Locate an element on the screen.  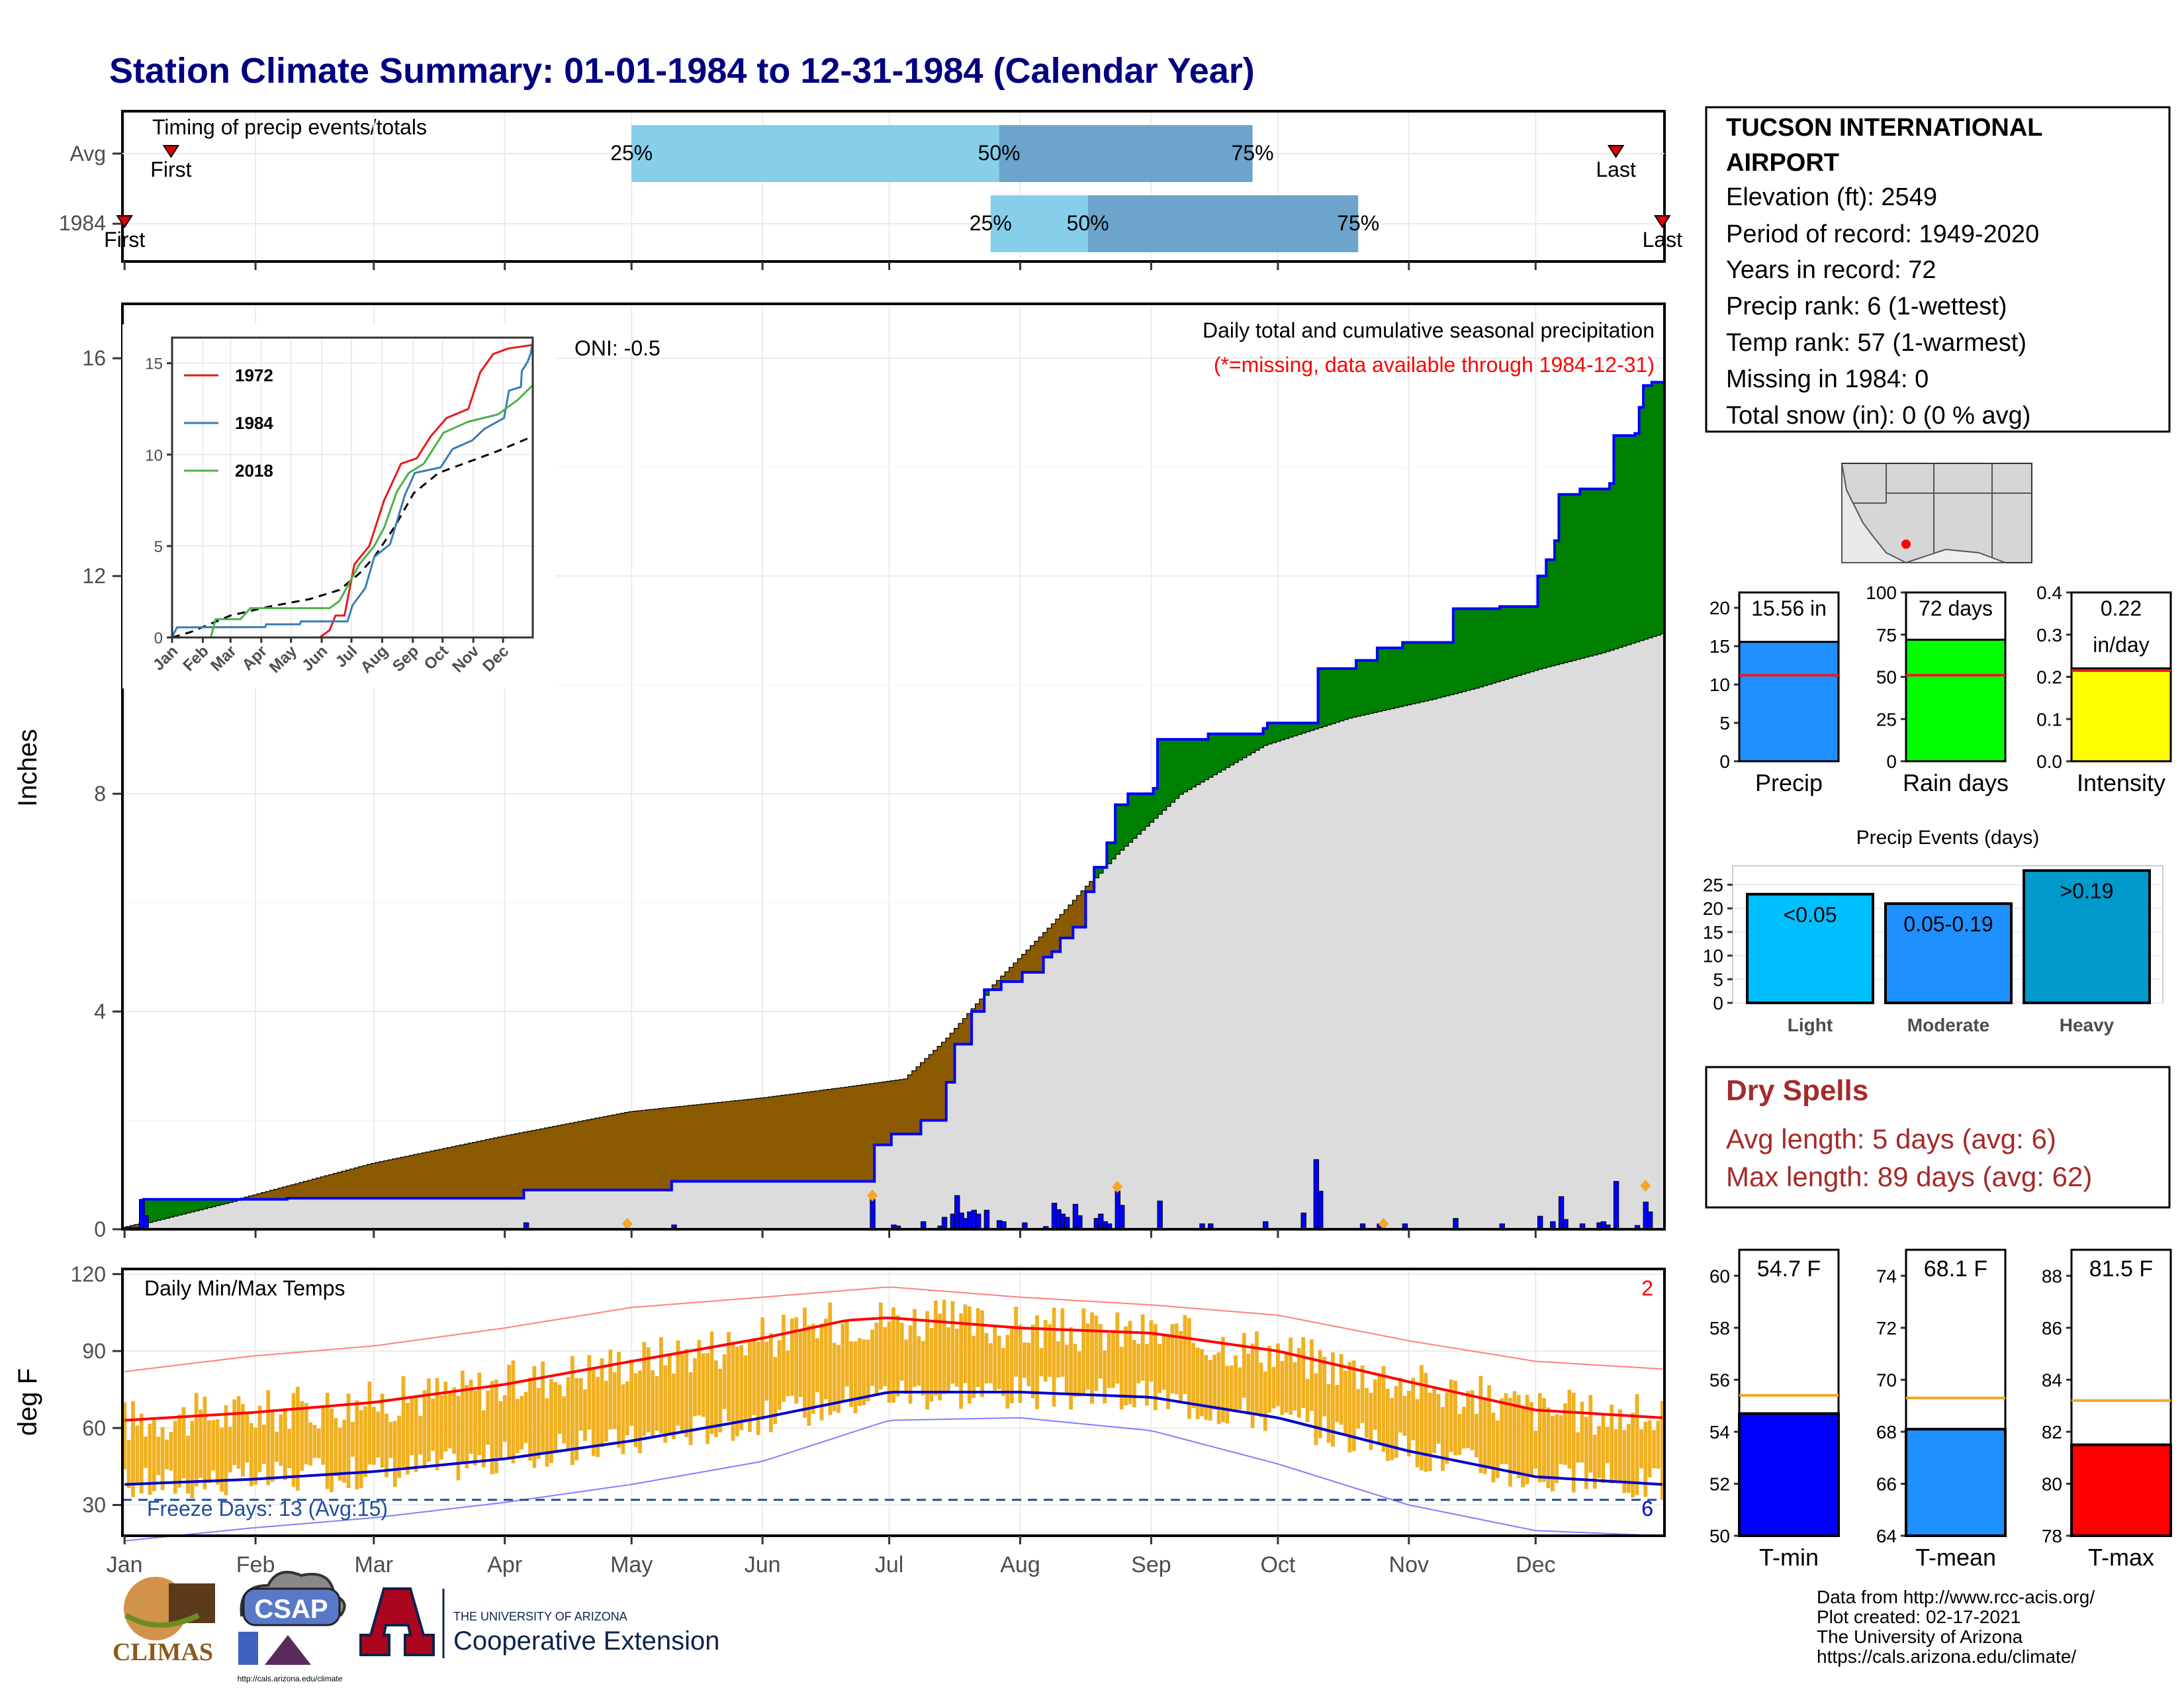
dry-frame is located at coordinates (1938, 1137).